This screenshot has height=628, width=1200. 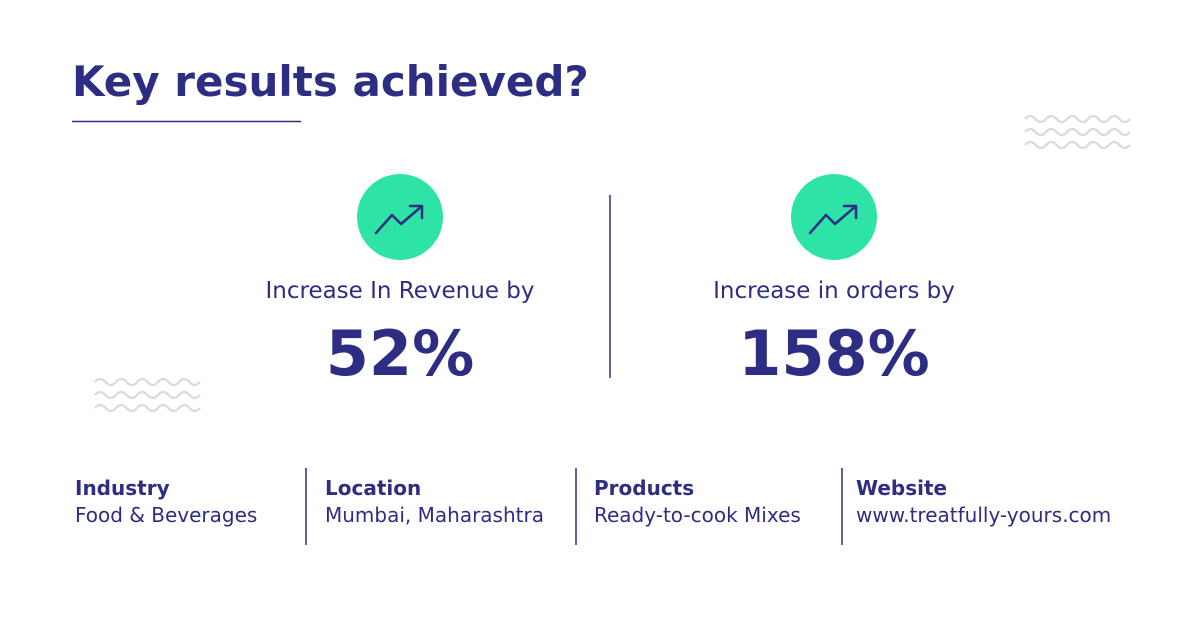 What do you see at coordinates (697, 515) in the screenshot?
I see `detail-value: Ready-to-cook Mixes` at bounding box center [697, 515].